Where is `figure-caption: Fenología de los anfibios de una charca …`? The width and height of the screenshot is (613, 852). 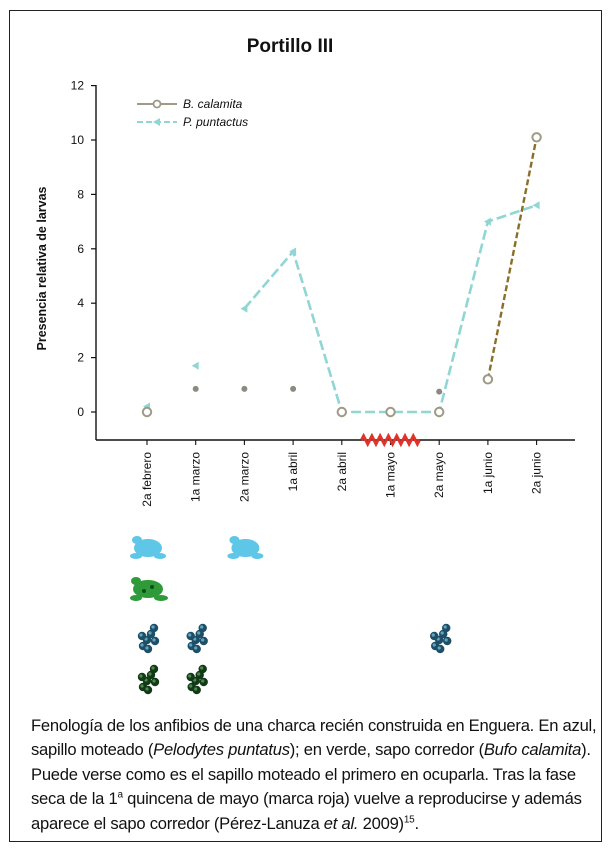 figure-caption: Fenología de los anfibios de una charca … is located at coordinates (318, 775).